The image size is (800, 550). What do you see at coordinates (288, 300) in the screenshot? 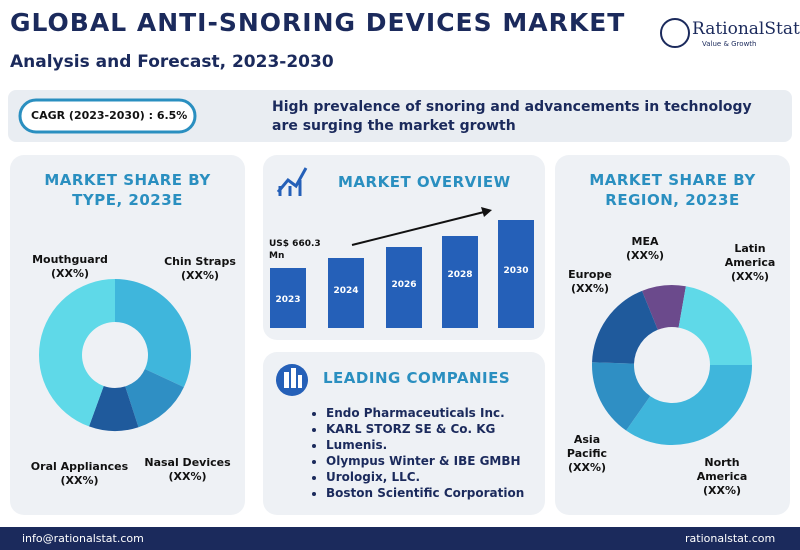
I see `year-label: 2023` at bounding box center [288, 300].